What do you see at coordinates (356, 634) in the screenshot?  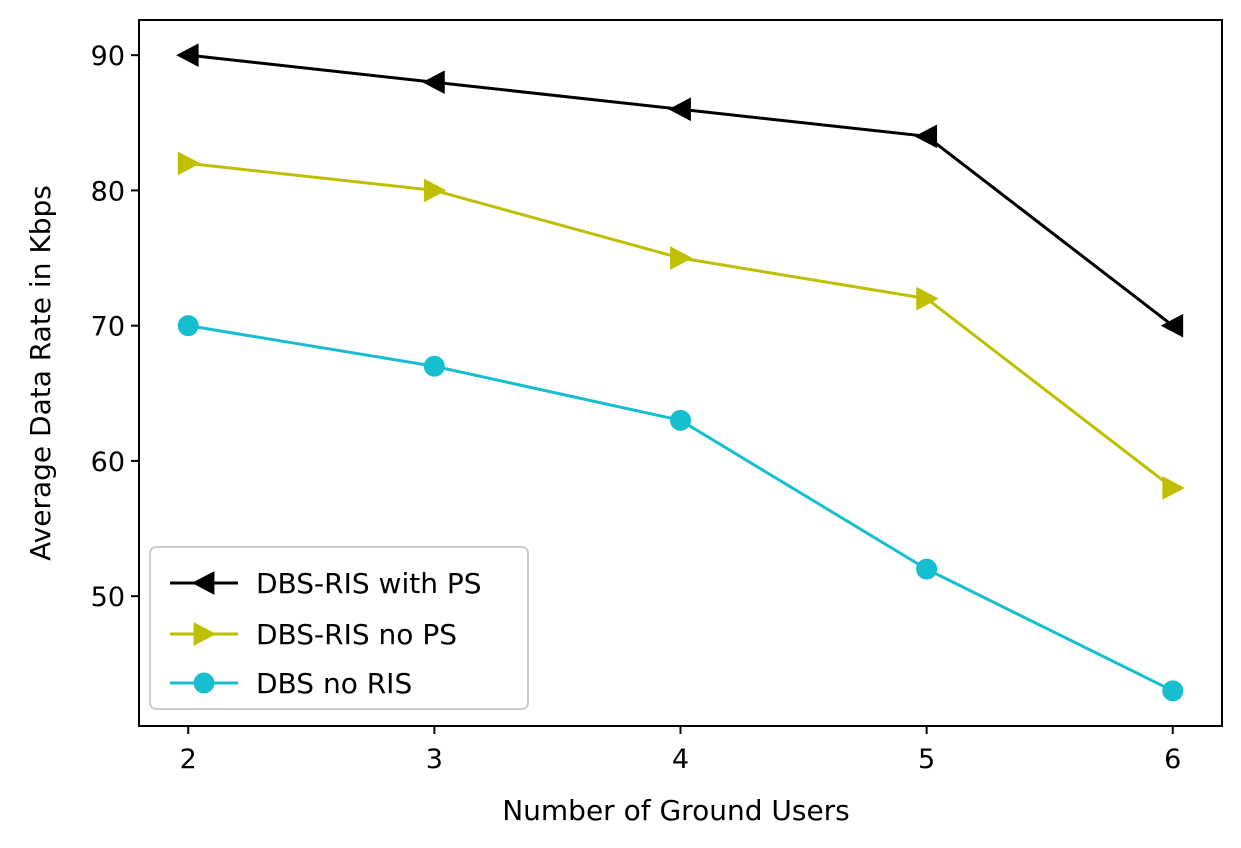 I see `legend-label: DBS-RIS no PS` at bounding box center [356, 634].